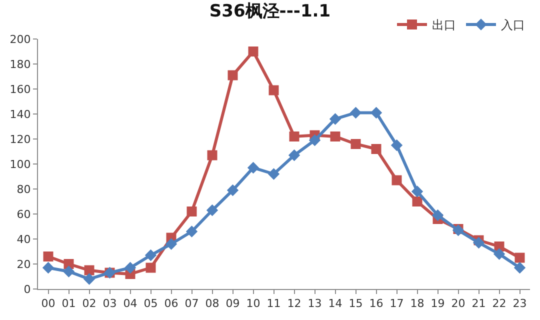 The width and height of the screenshot is (540, 320). What do you see at coordinates (458, 303) in the screenshot?
I see `x-tick-label: 20` at bounding box center [458, 303].